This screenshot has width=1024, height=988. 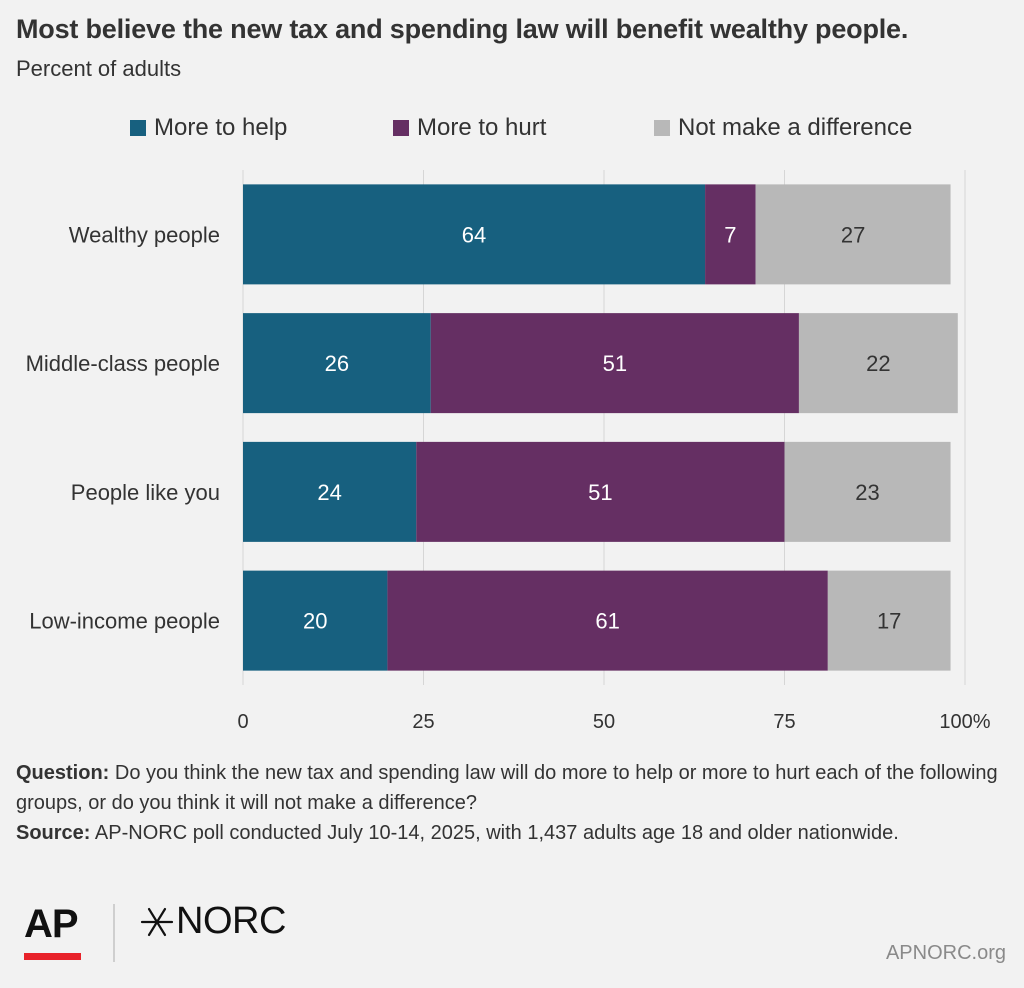 What do you see at coordinates (138, 128) in the screenshot?
I see `legend-swatch-help` at bounding box center [138, 128].